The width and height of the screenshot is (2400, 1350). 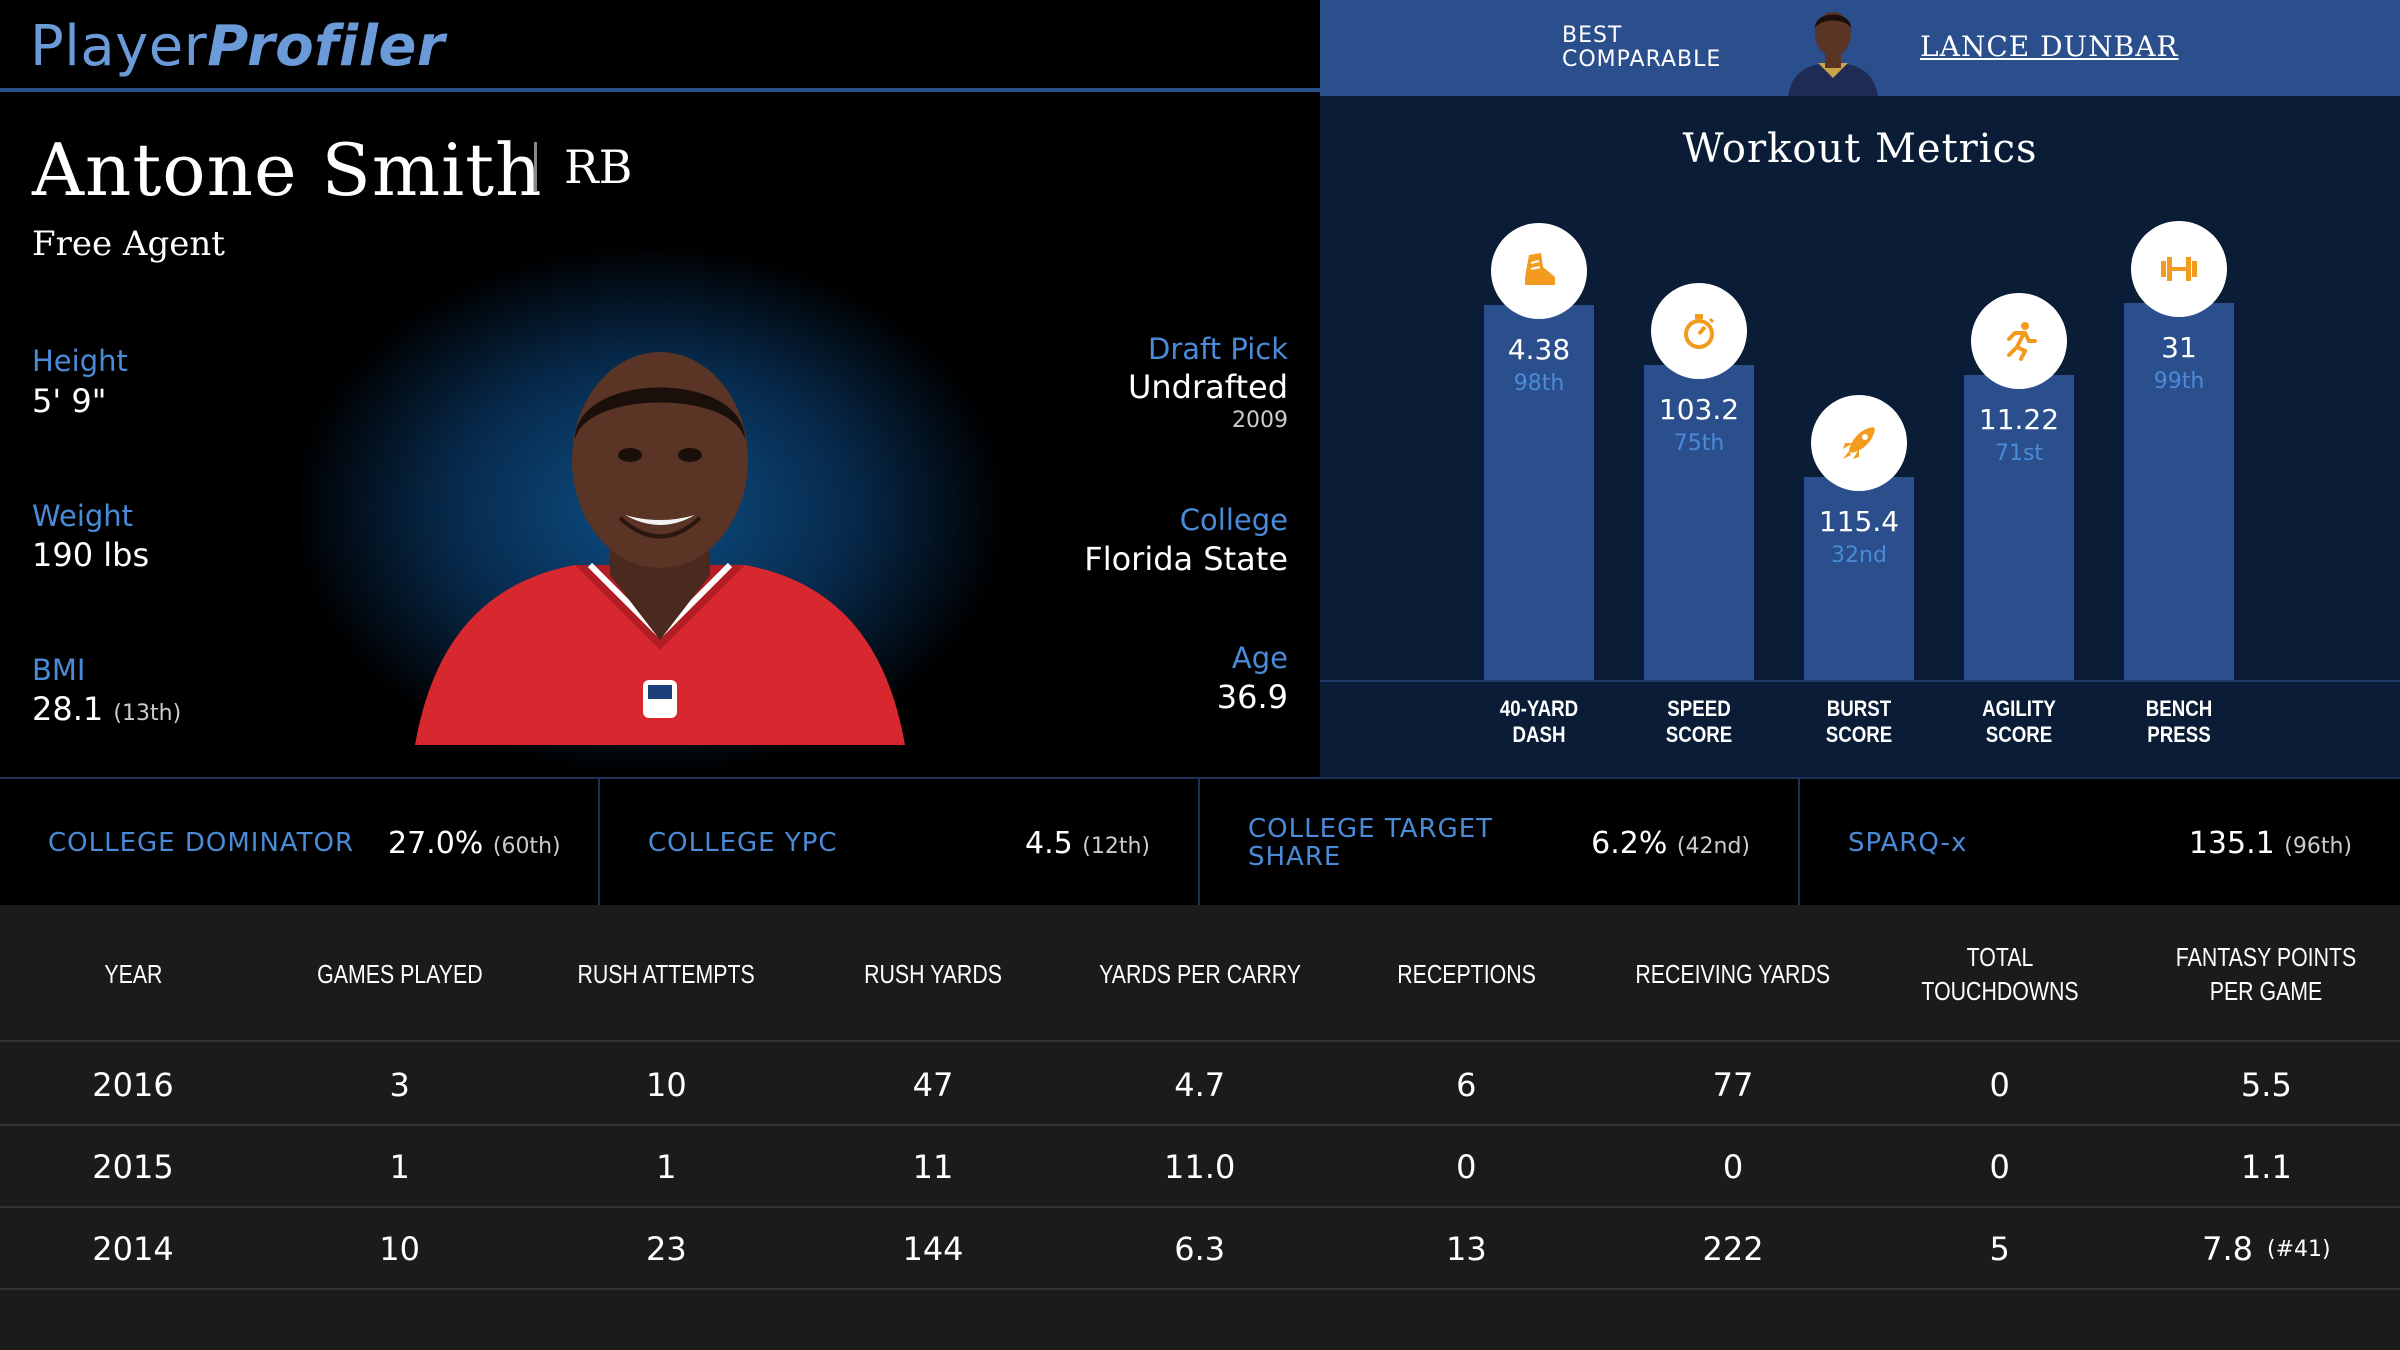 I want to click on age-label: Age, so click(x=1259, y=658).